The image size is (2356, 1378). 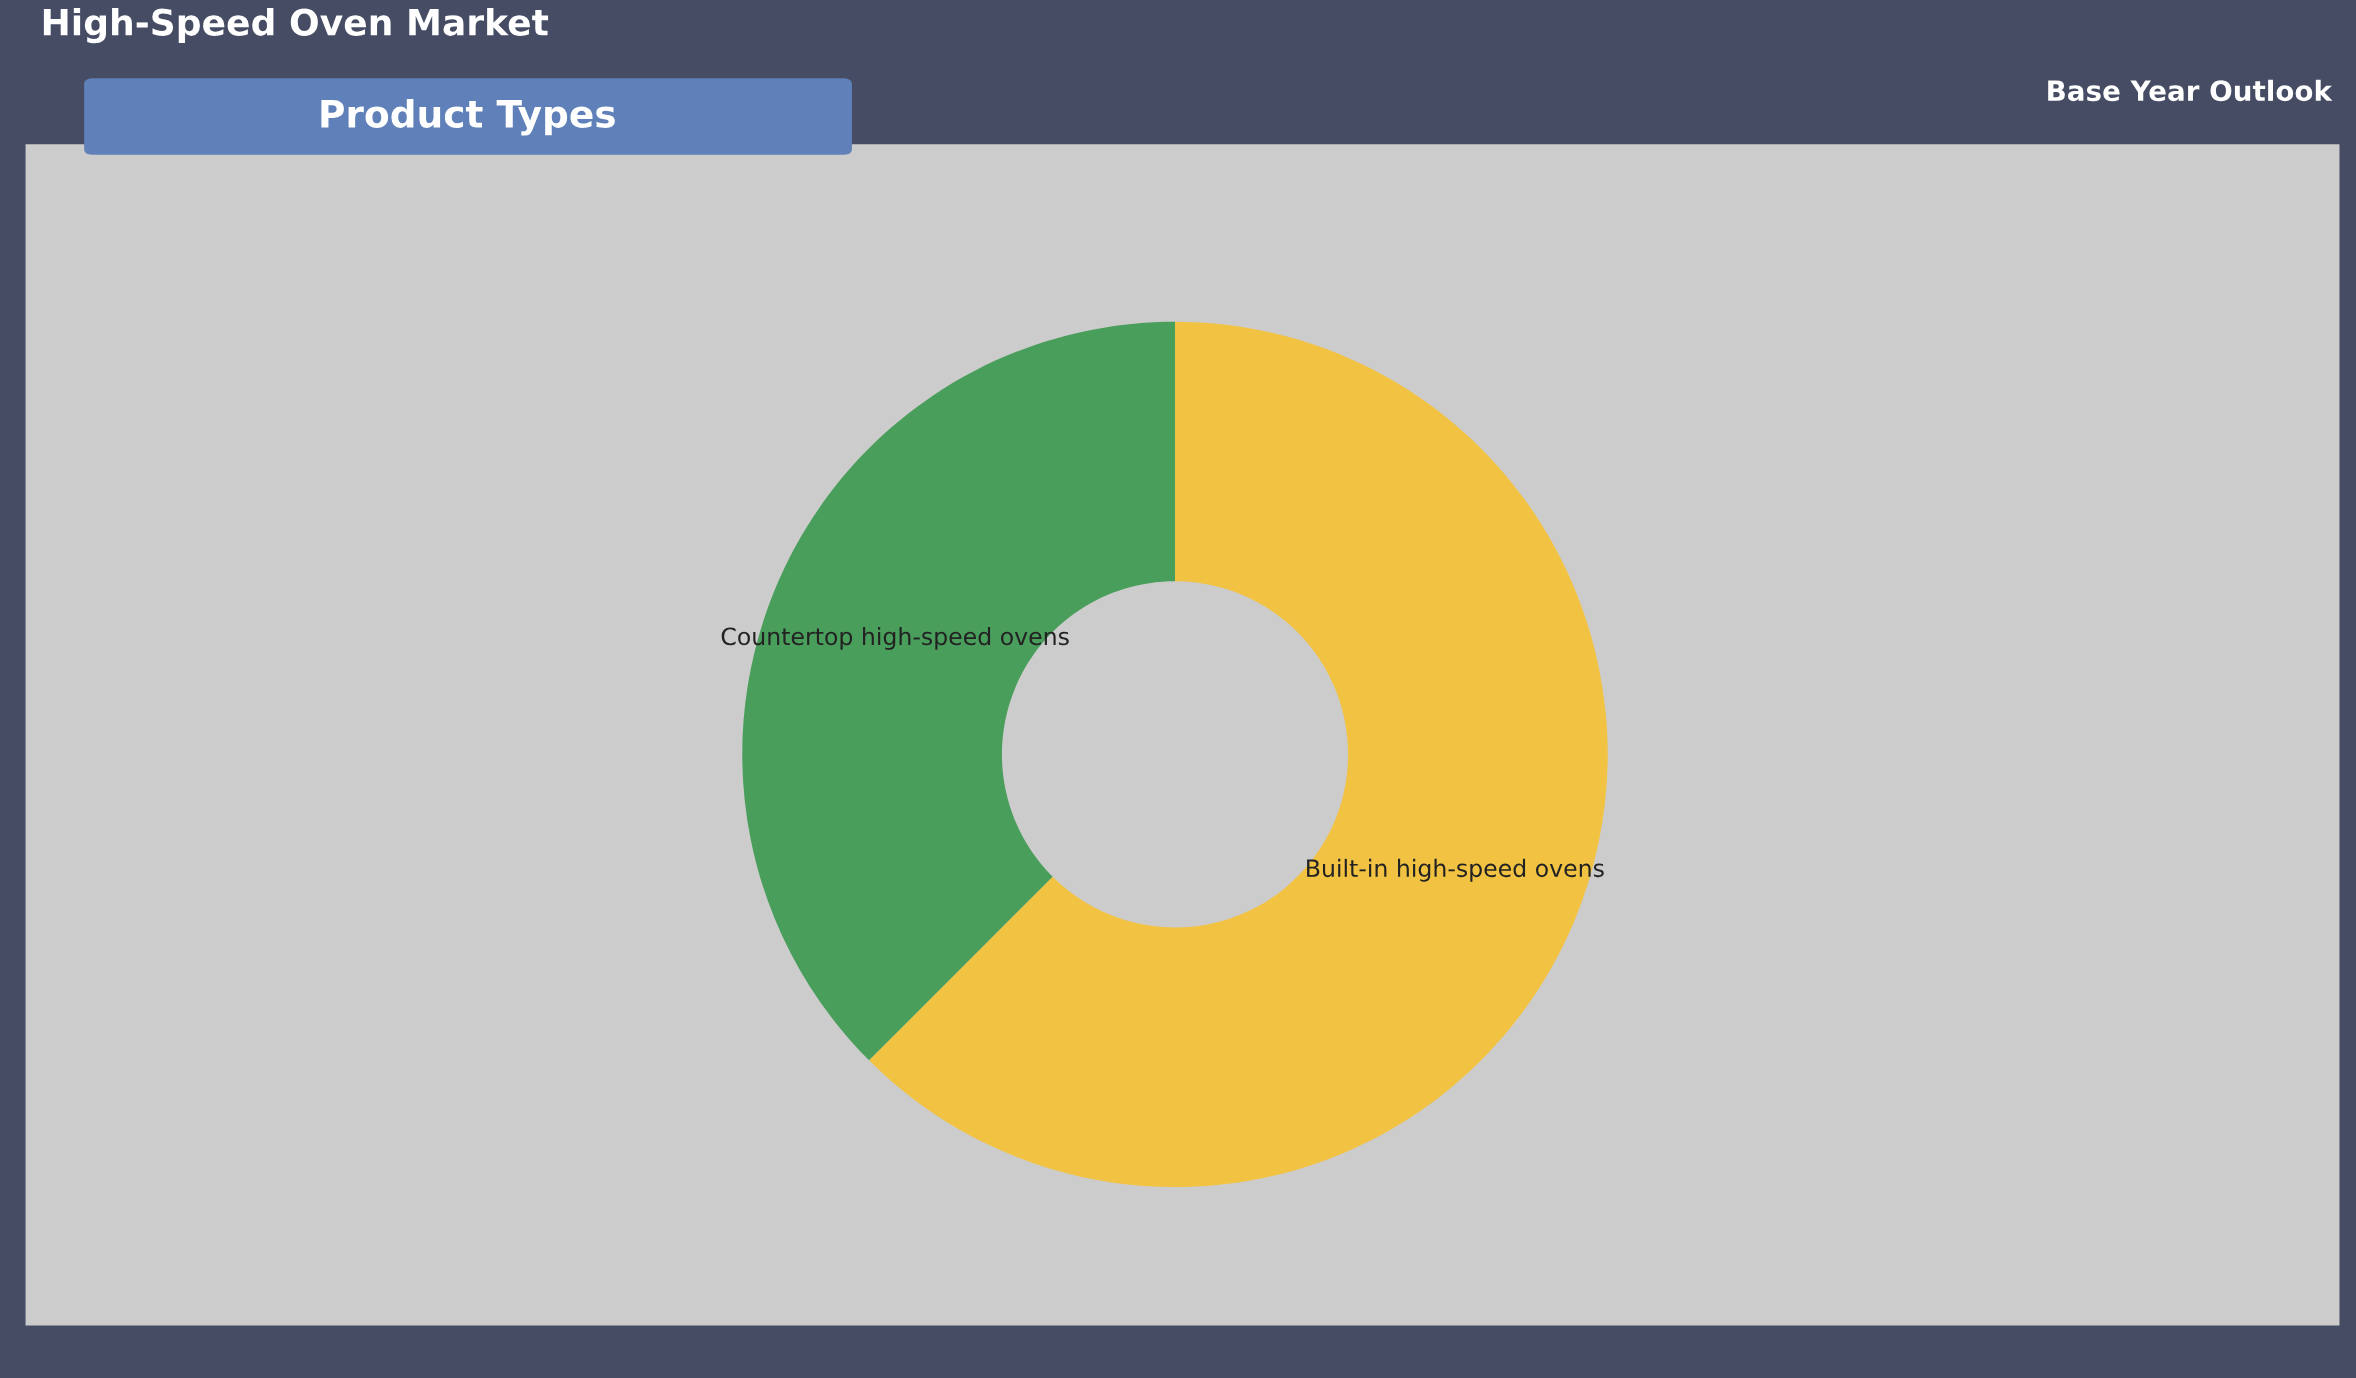 I want to click on text: Base Year Outlook, so click(x=2190, y=90).